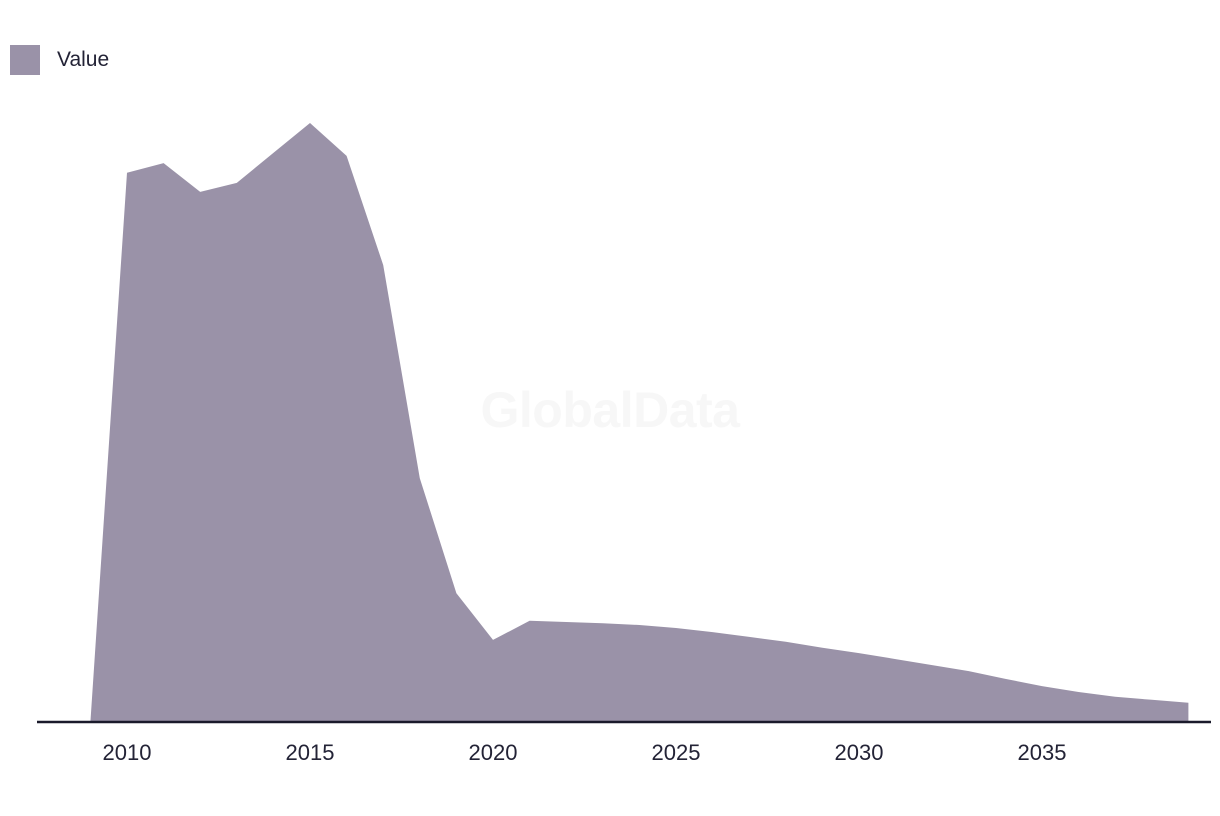 The width and height of the screenshot is (1220, 816). I want to click on x-tick-label: 2035, so click(1042, 752).